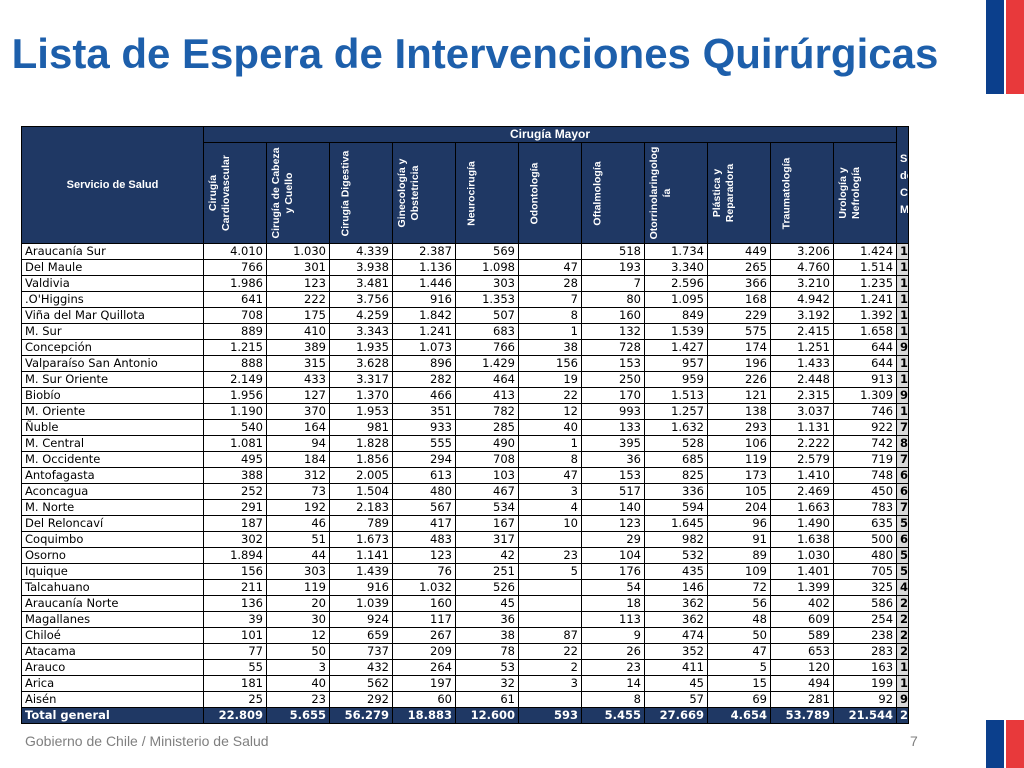  I want to click on cell-value: 175, so click(298, 315).